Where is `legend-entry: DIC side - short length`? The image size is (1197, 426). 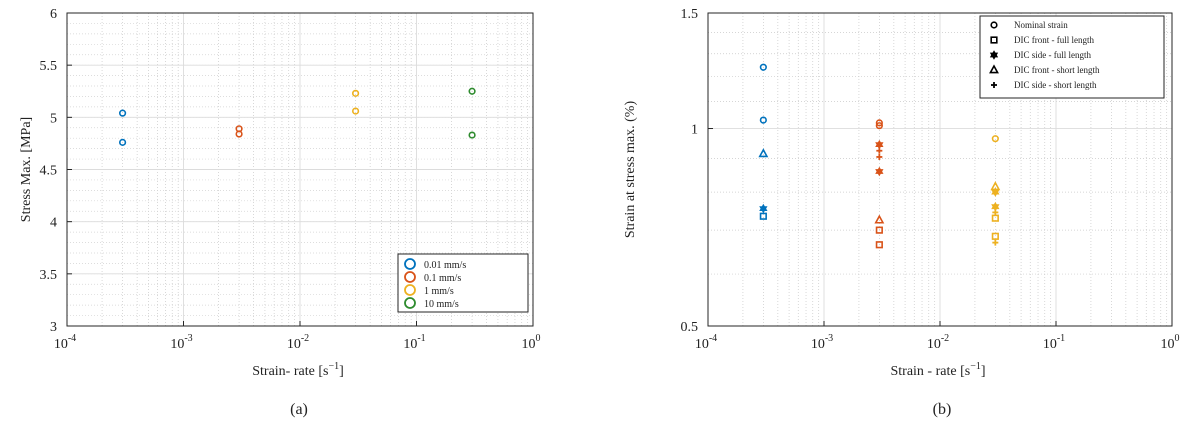
legend-entry: DIC side - short length is located at coordinates (1055, 85).